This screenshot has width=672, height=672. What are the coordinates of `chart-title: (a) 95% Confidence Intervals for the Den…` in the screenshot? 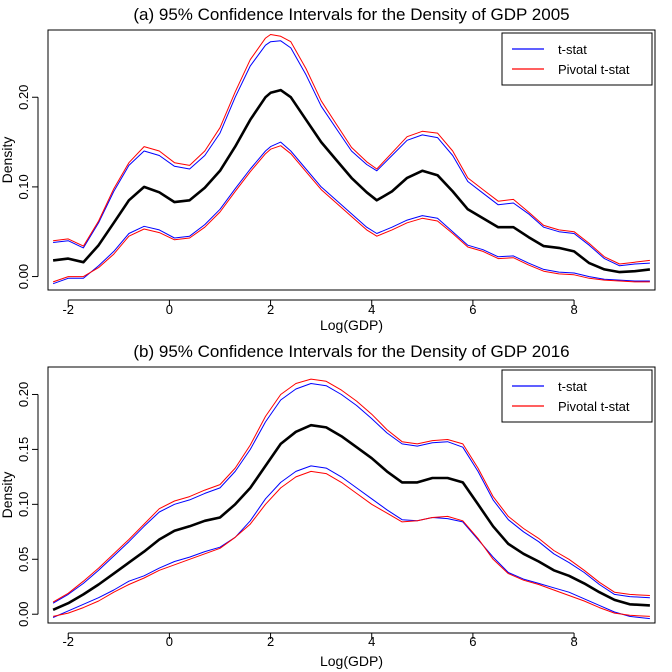 It's located at (351, 14).